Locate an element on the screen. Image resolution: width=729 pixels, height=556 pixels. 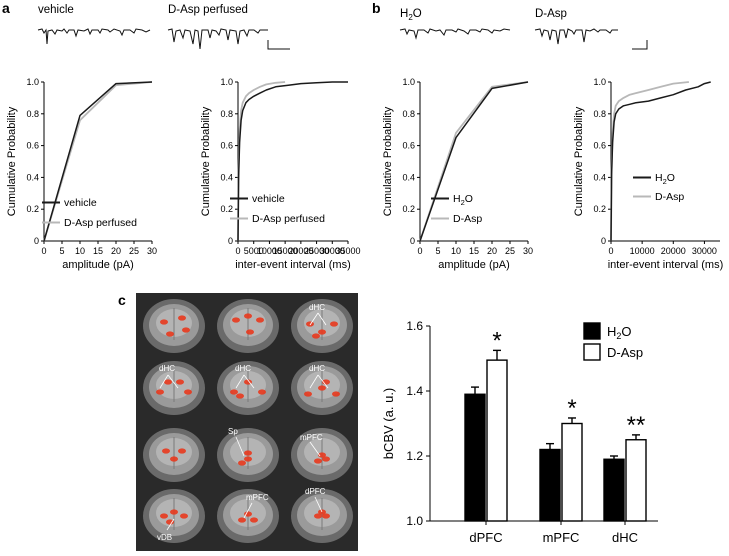
condition-label-vehicle: vehicle is located at coordinates (56, 10).